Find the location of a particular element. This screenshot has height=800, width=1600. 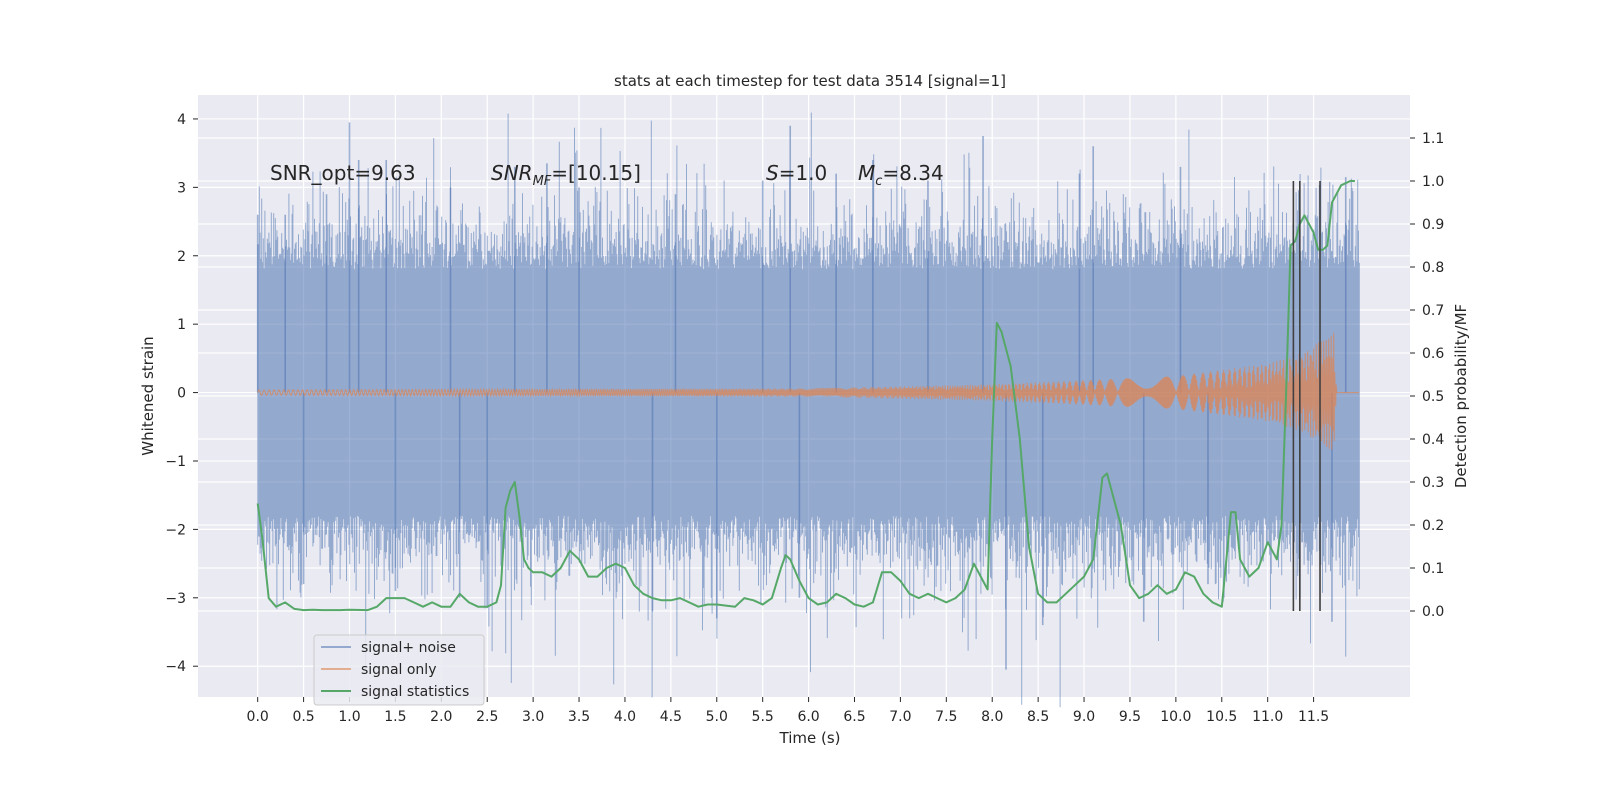

annotation-rest: =[10.15] is located at coordinates (596, 173).